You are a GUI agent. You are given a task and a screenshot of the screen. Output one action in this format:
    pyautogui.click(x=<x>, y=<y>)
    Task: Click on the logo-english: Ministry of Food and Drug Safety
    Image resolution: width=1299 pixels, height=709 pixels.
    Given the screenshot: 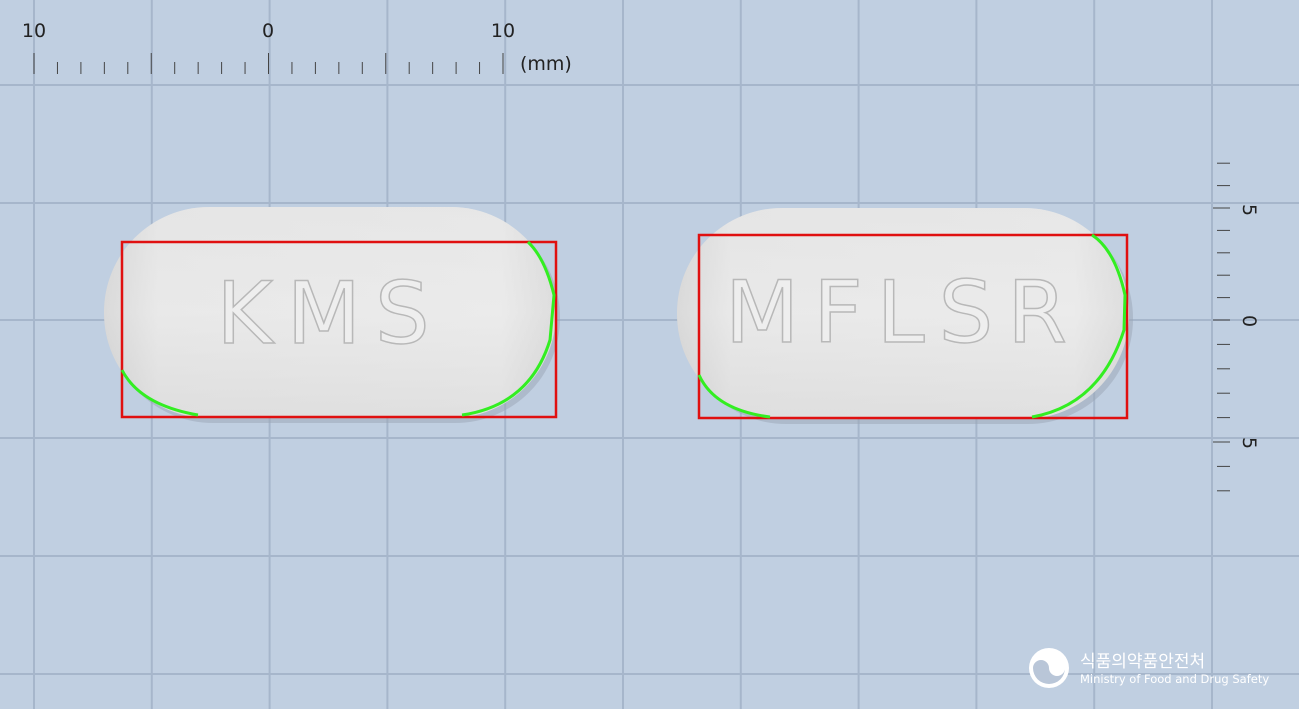 What is the action you would take?
    pyautogui.click(x=1174, y=679)
    